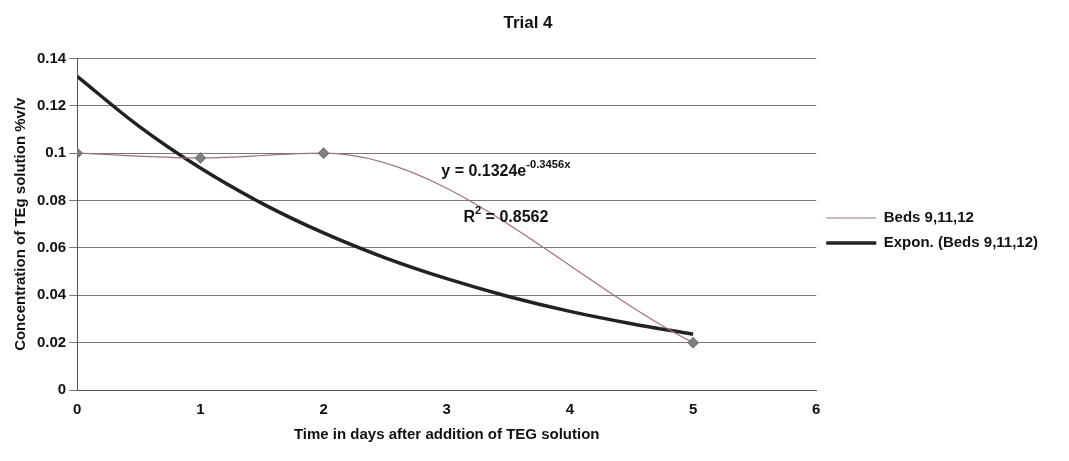  Describe the element at coordinates (77, 409) in the screenshot. I see `x-tick-label: 0` at that location.